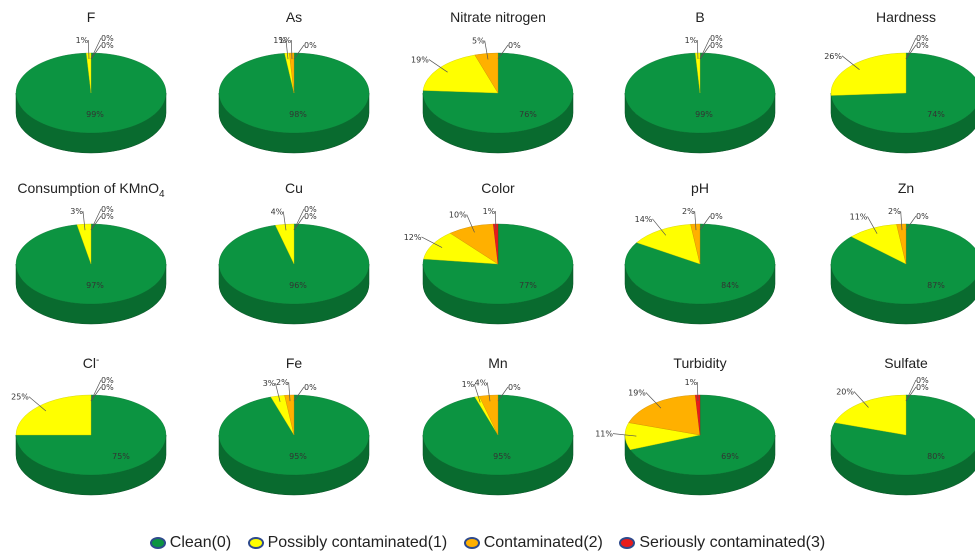 The image size is (975, 560). I want to click on pie-label-ph-possibly-contaminated-1: 14%, so click(644, 219).